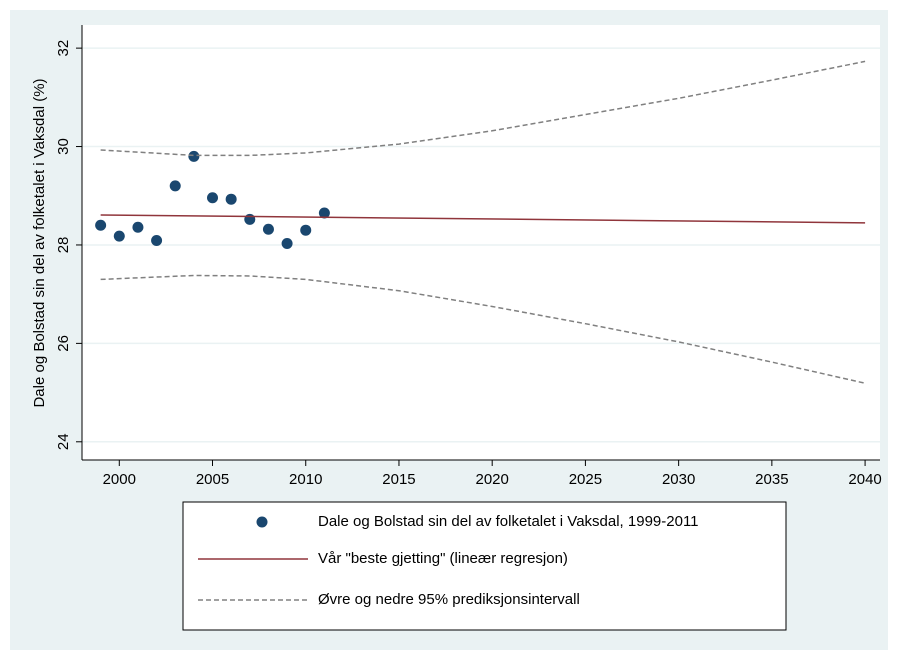 Image resolution: width=898 pixels, height=665 pixels. Describe the element at coordinates (864, 479) in the screenshot. I see `x-tick-label: 2040` at that location.